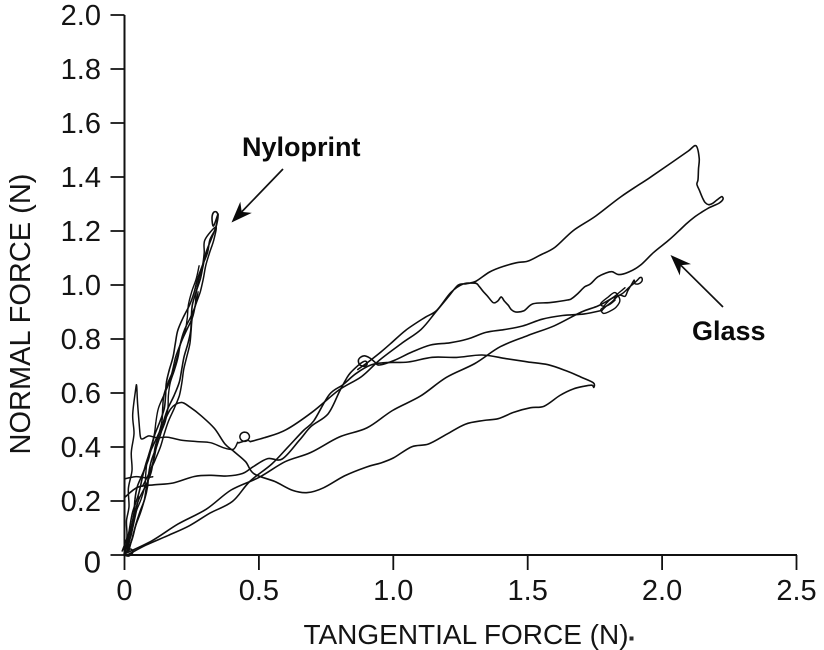 The height and width of the screenshot is (650, 824). Describe the element at coordinates (301, 147) in the screenshot. I see `svg-text: Nyloprint` at that location.